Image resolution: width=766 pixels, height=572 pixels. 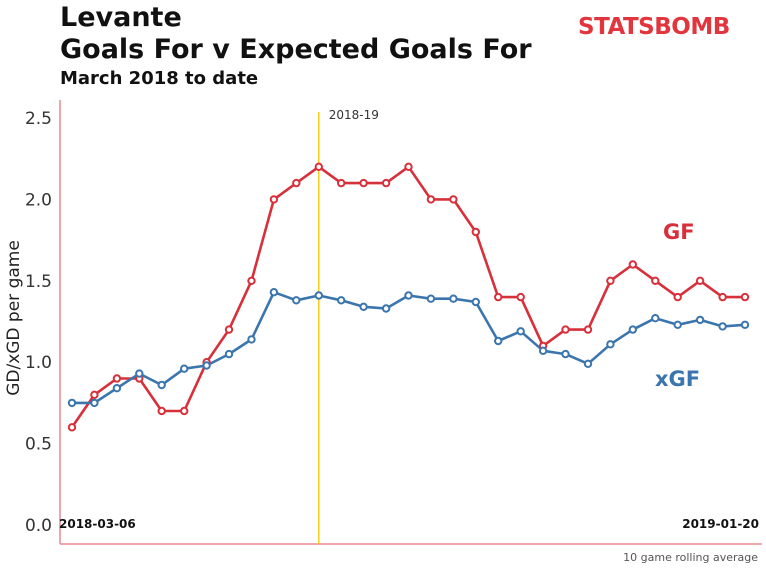 I want to click on y-axis-label: GD/xGD per game, so click(x=14, y=318).